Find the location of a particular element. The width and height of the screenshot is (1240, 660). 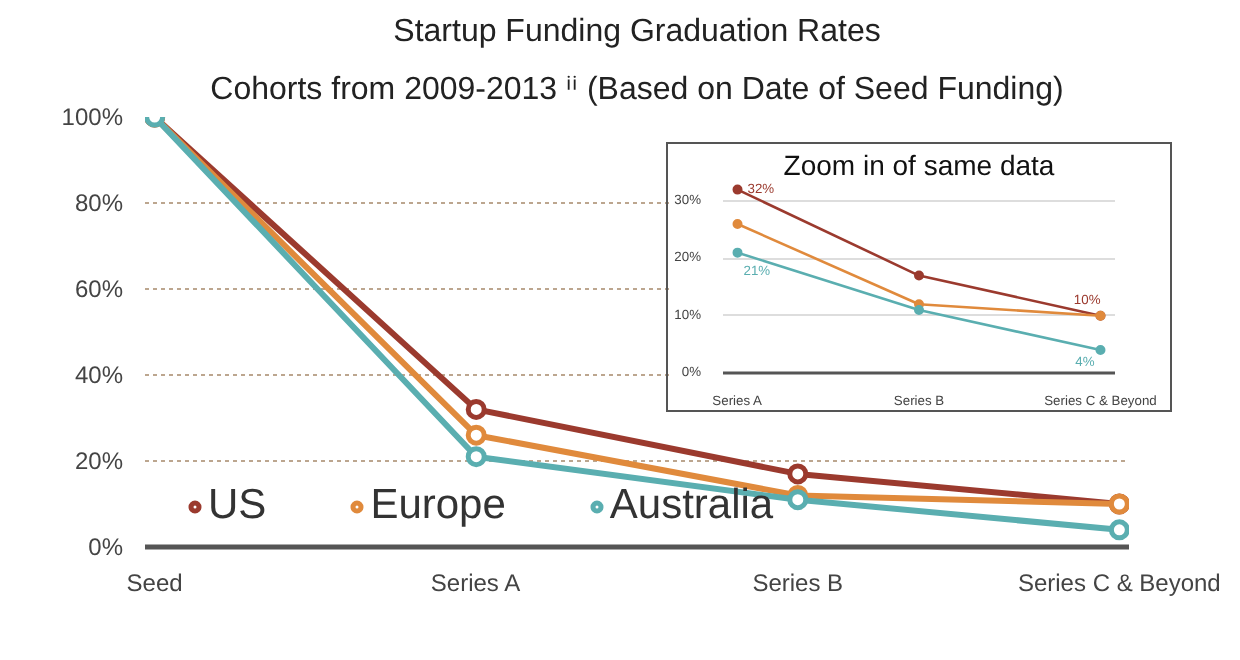

chart-subtitle: Cohorts from 2009-2013 ⁱⁱ (Based on Date of Seed Funding) is located at coordinates (637, 90).